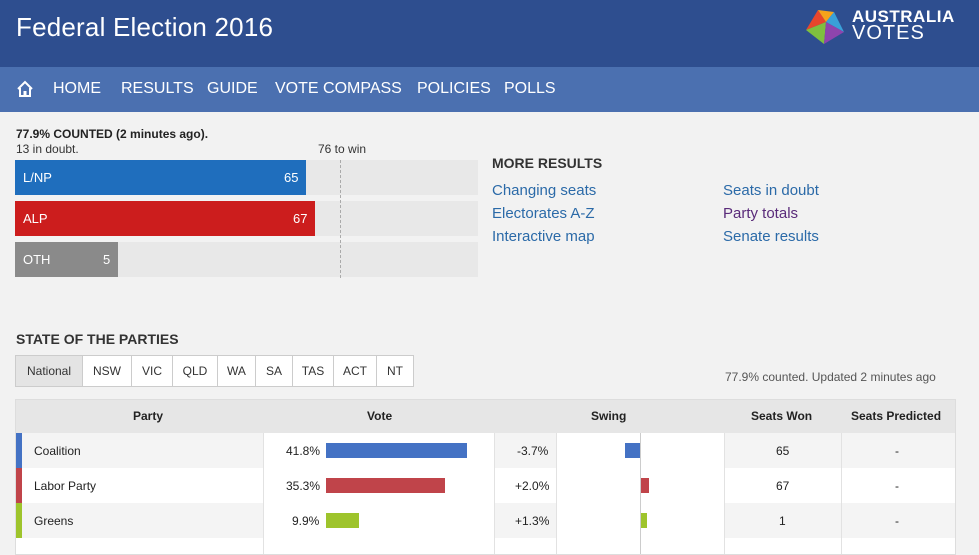 Image resolution: width=979 pixels, height=555 pixels. What do you see at coordinates (303, 451) in the screenshot?
I see `vote-percent: 41.8%` at bounding box center [303, 451].